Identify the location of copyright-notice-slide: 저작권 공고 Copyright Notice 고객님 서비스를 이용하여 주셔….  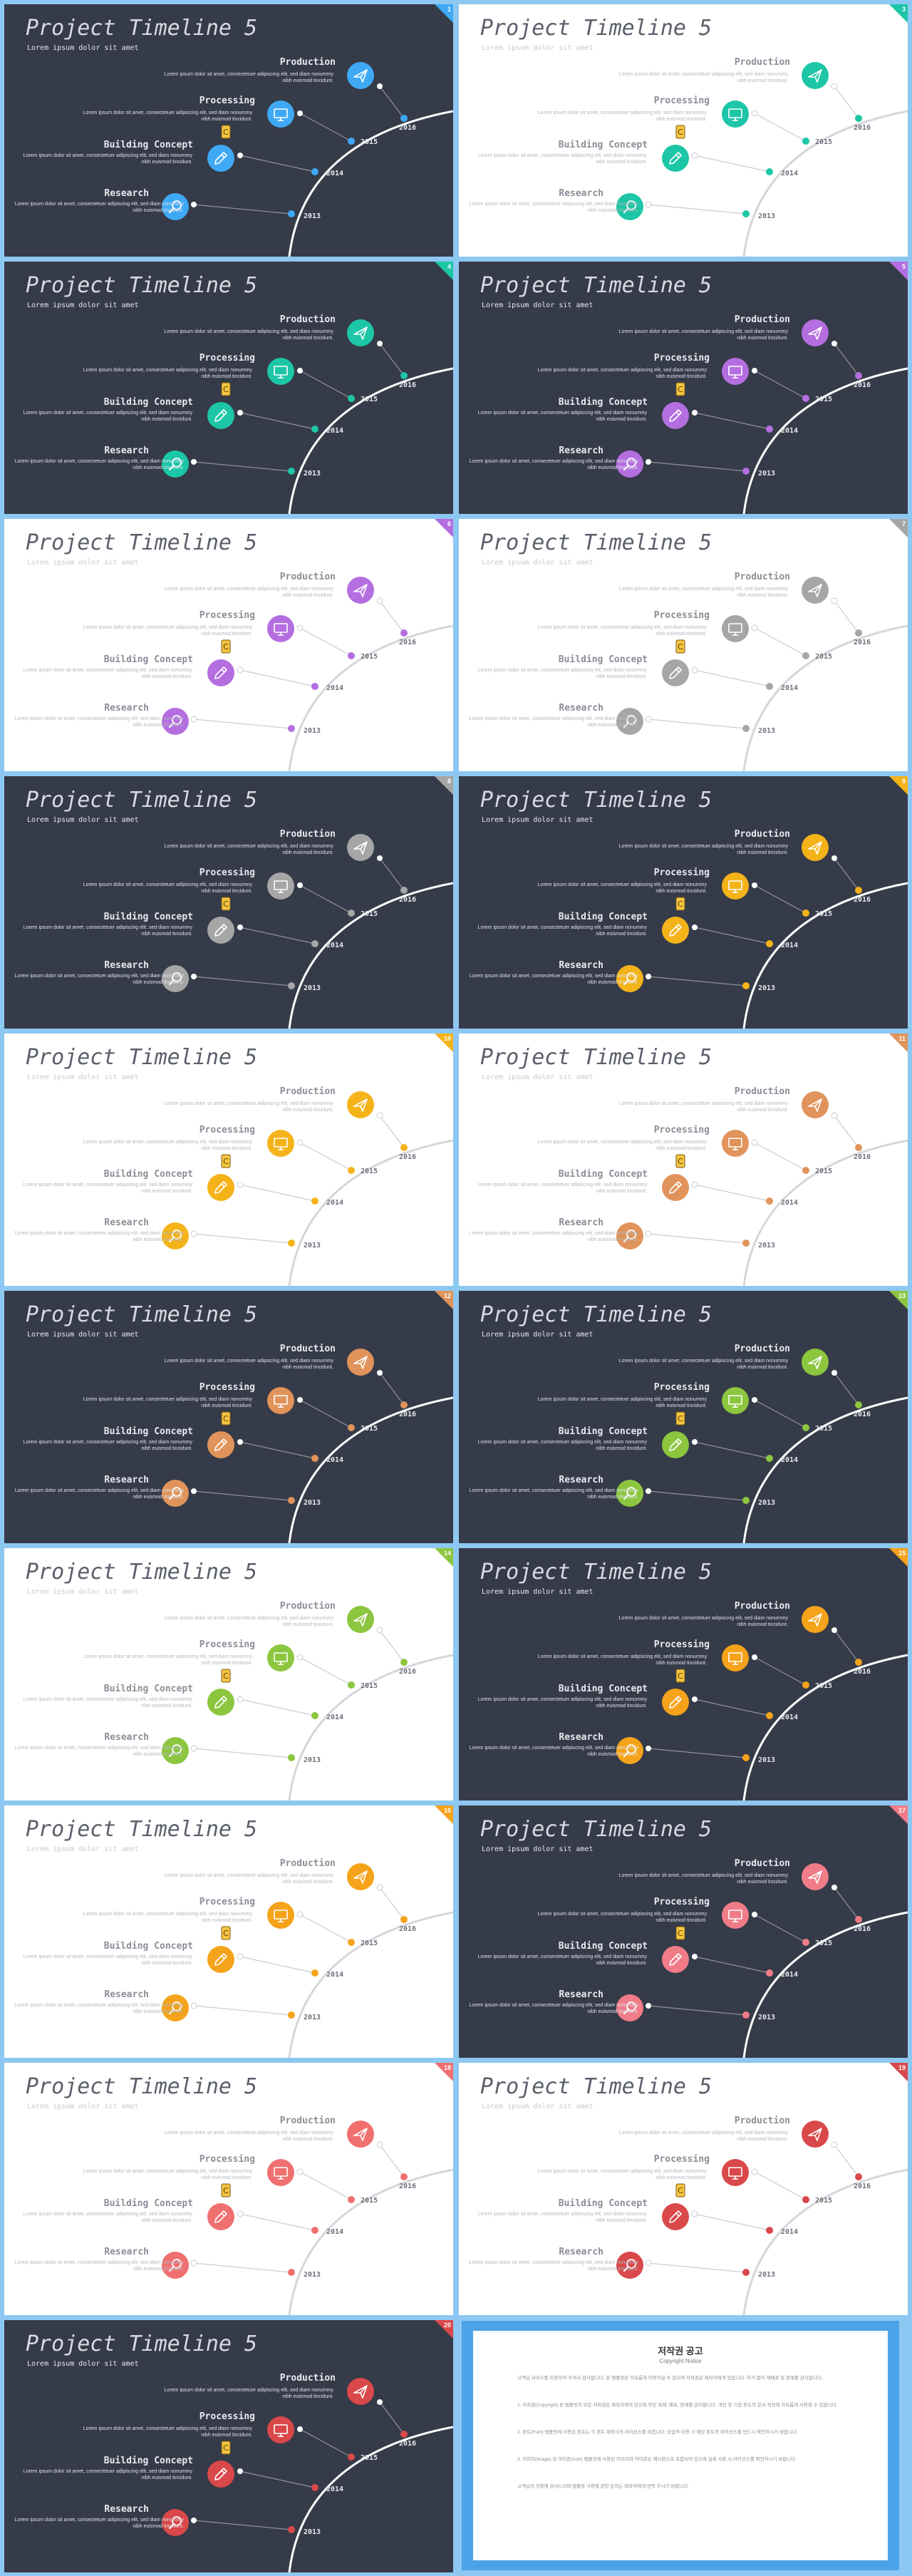
(680, 2445).